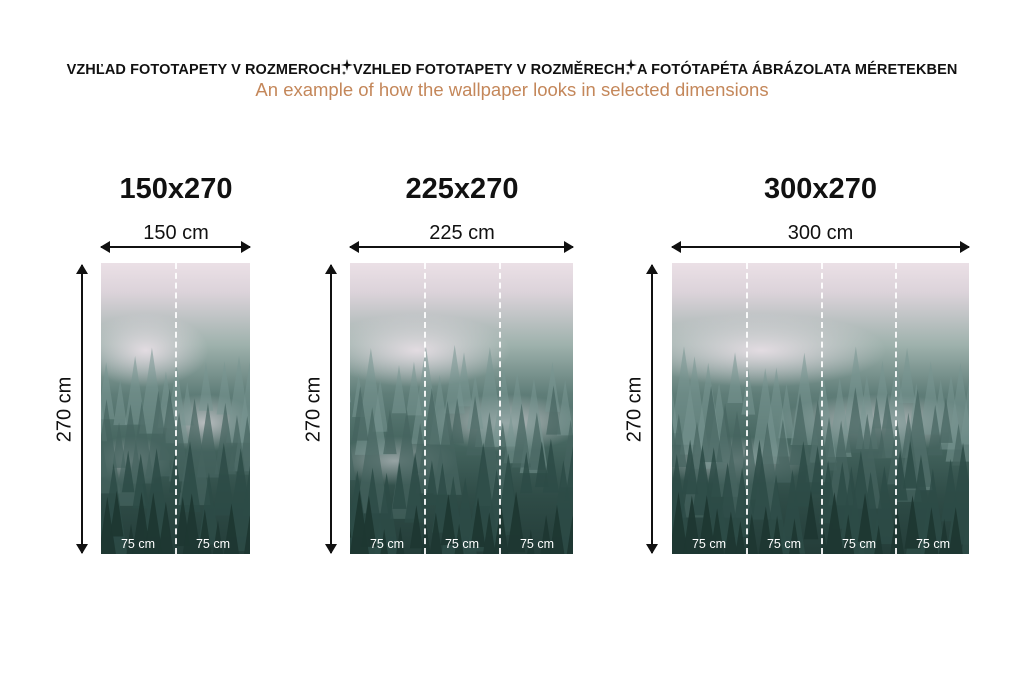 This screenshot has width=1024, height=680. What do you see at coordinates (462, 233) in the screenshot?
I see `width-label: 225 cm` at bounding box center [462, 233].